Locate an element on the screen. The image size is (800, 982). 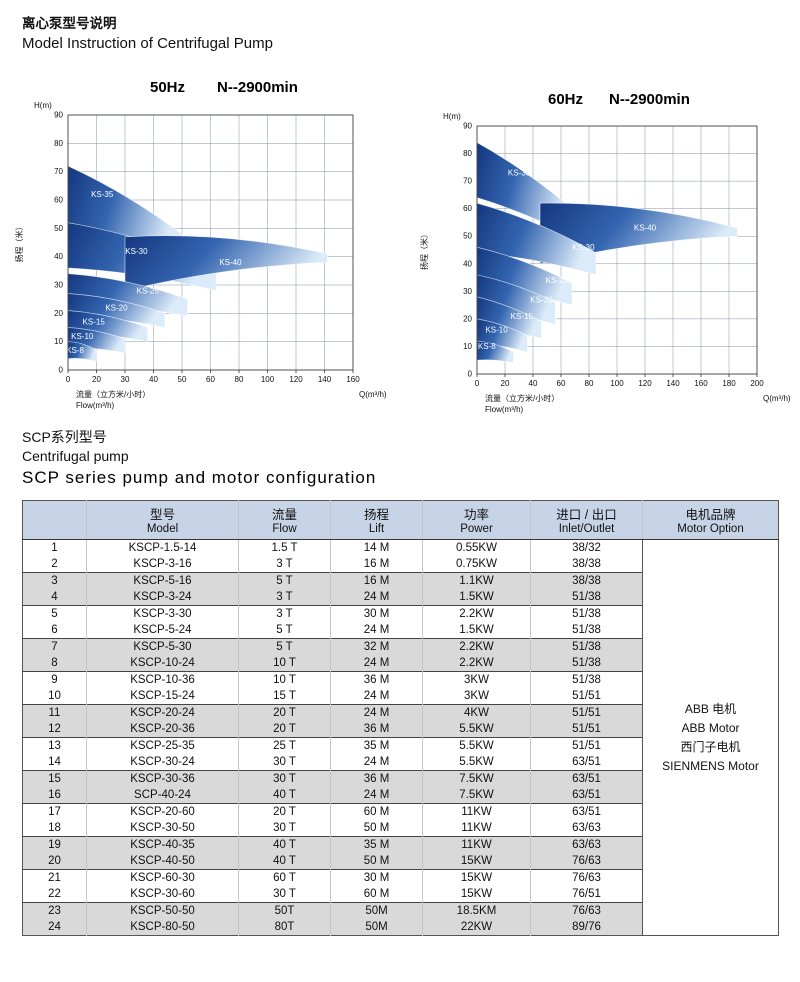
cell-no: 15 is located at coordinates (54, 778).